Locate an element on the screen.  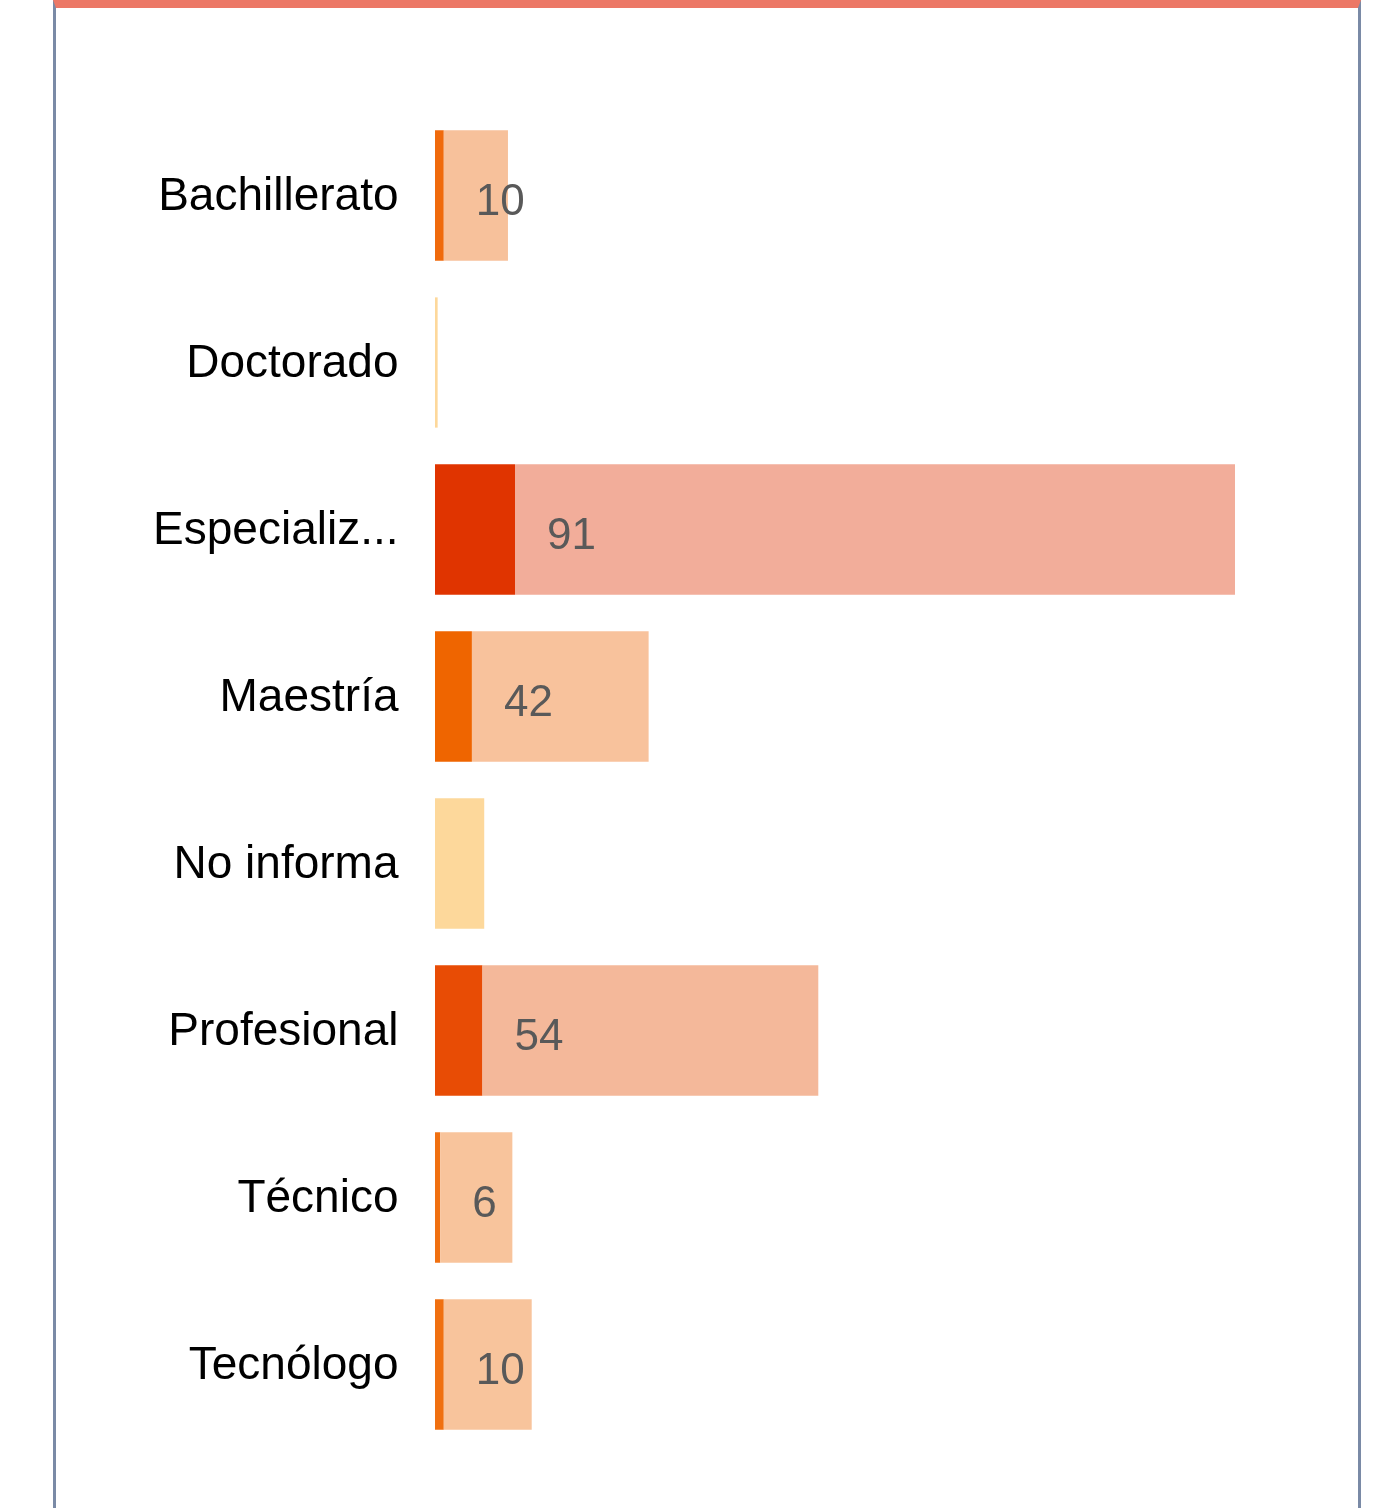
y-tick-label: Bachillerato is located at coordinates (278, 193).